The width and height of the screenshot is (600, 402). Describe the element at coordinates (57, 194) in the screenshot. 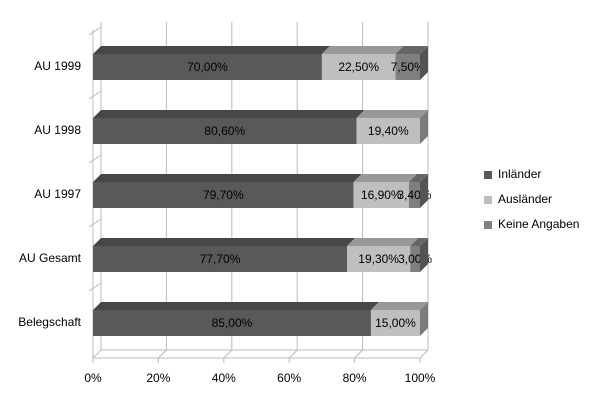

I see `y-tick-label: AU 1997` at that location.